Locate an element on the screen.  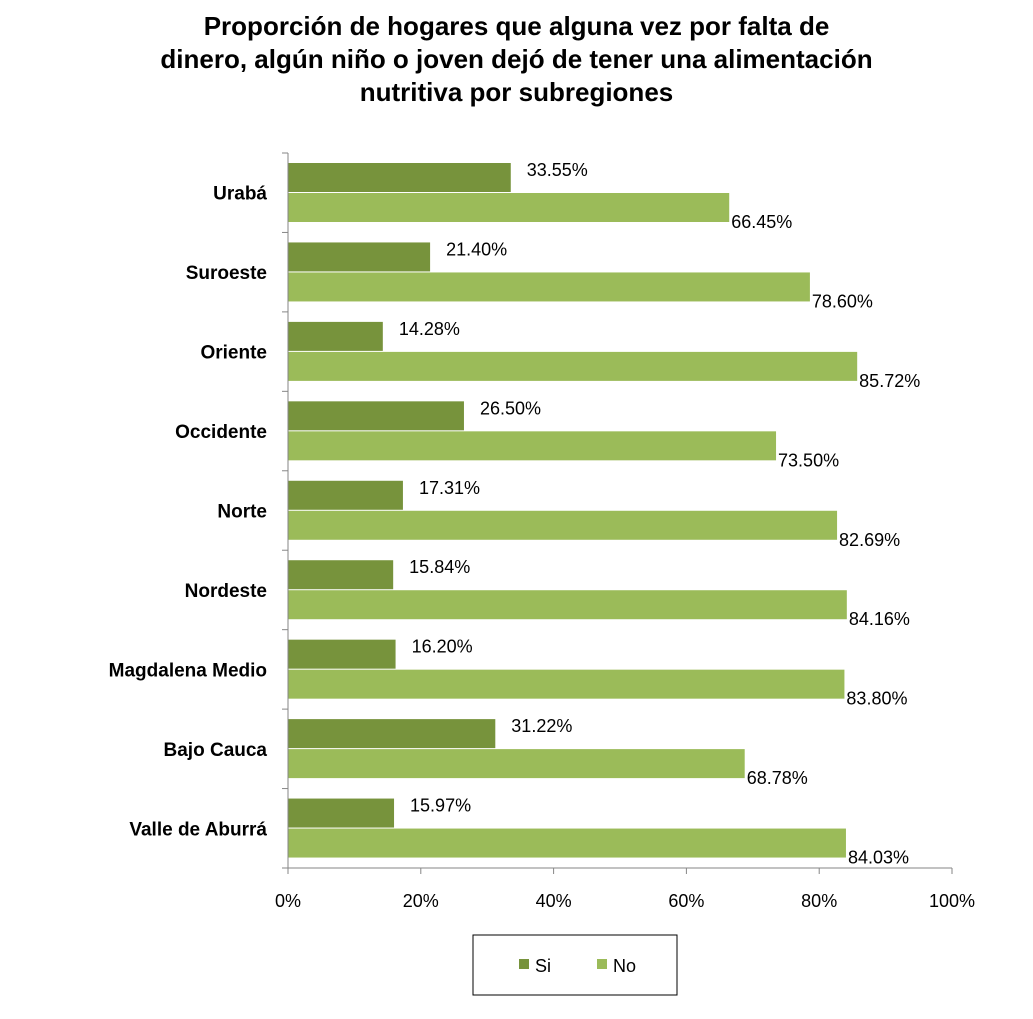
category-label-oriente: Oriente is located at coordinates (233, 353).